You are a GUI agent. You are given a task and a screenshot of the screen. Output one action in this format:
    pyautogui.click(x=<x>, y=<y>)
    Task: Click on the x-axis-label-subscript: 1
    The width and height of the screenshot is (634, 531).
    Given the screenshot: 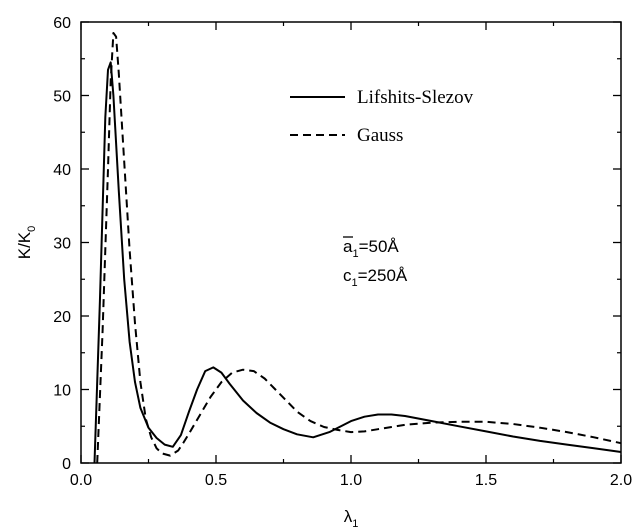 What is the action you would take?
    pyautogui.click(x=355, y=524)
    